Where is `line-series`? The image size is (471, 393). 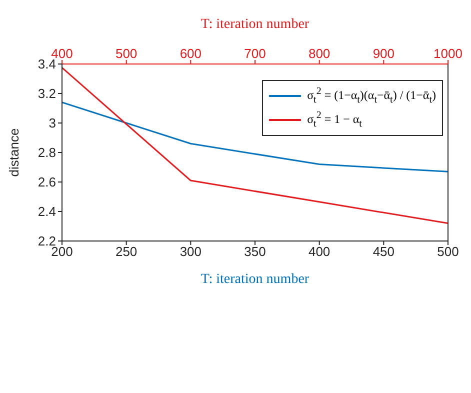
line-series is located at coordinates (255, 137).